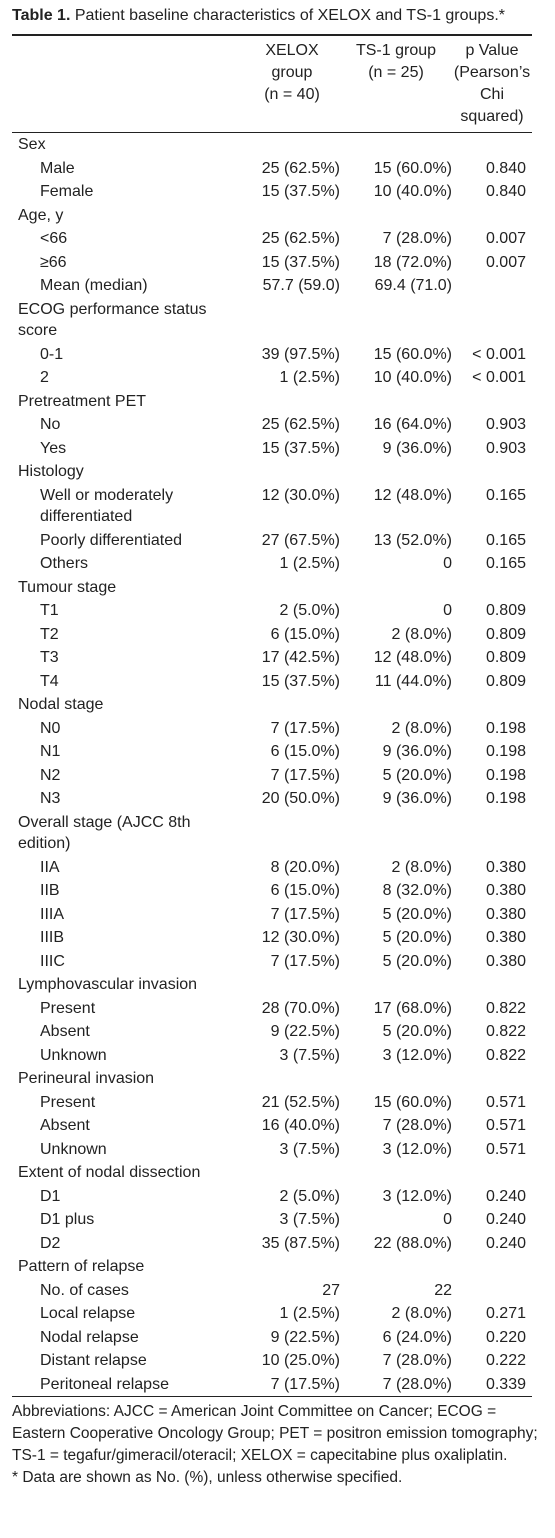  What do you see at coordinates (272, 891) in the screenshot?
I see `data-row: IIB 6 (15.0%) 8 (32.0%) 0.380` at bounding box center [272, 891].